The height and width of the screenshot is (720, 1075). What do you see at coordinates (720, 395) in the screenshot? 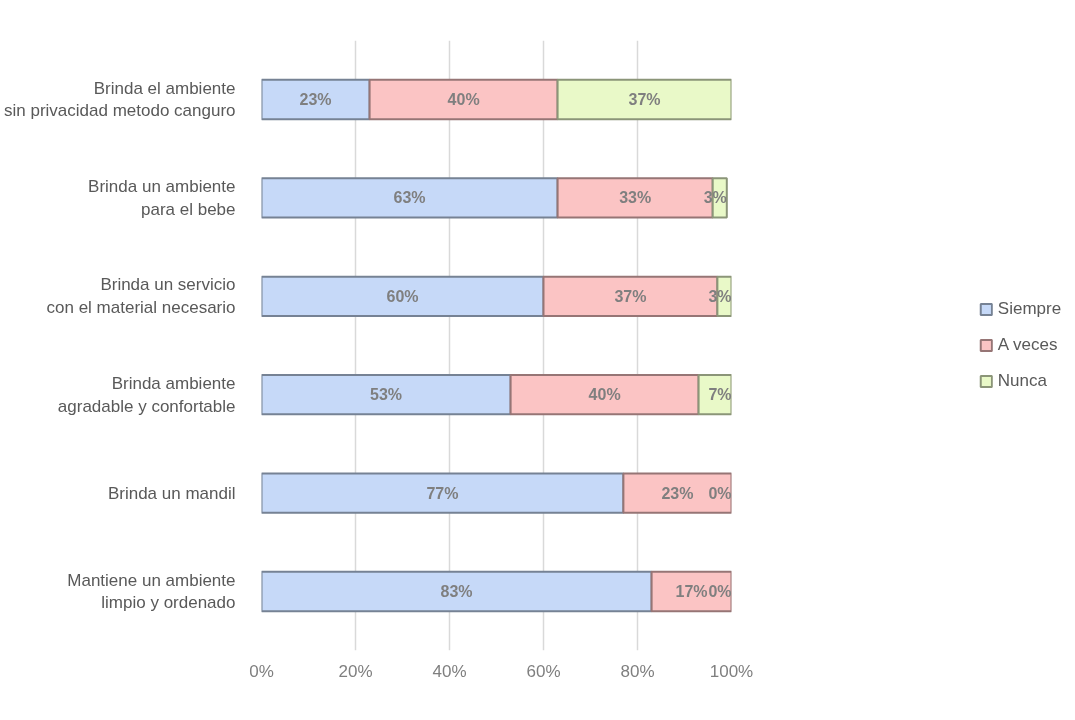
I see `data-label: 7%` at bounding box center [720, 395].